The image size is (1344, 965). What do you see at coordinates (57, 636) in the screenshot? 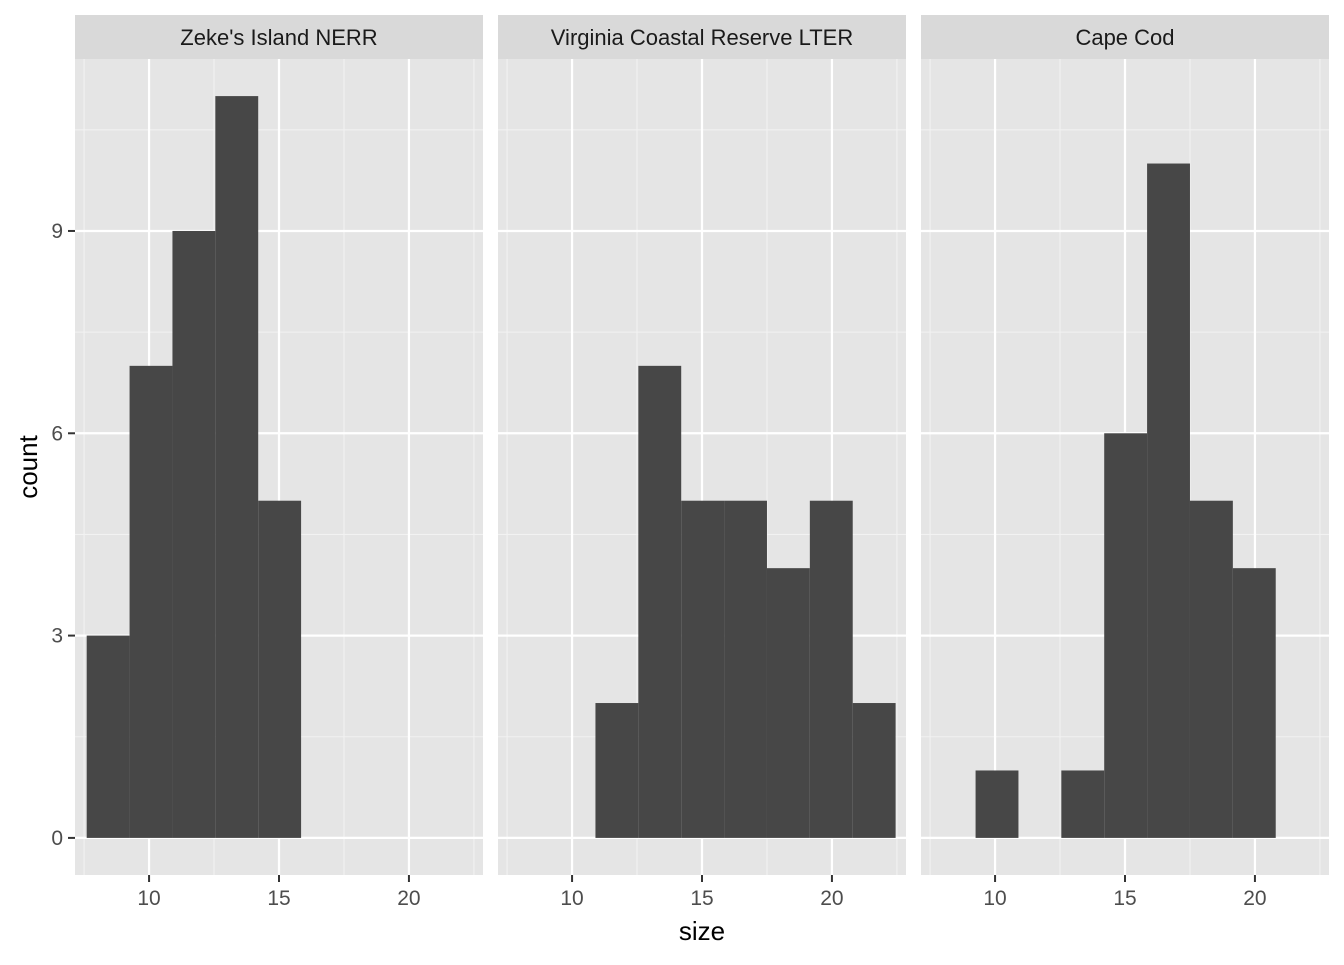
I see `y-tick-label: 3` at bounding box center [57, 636].